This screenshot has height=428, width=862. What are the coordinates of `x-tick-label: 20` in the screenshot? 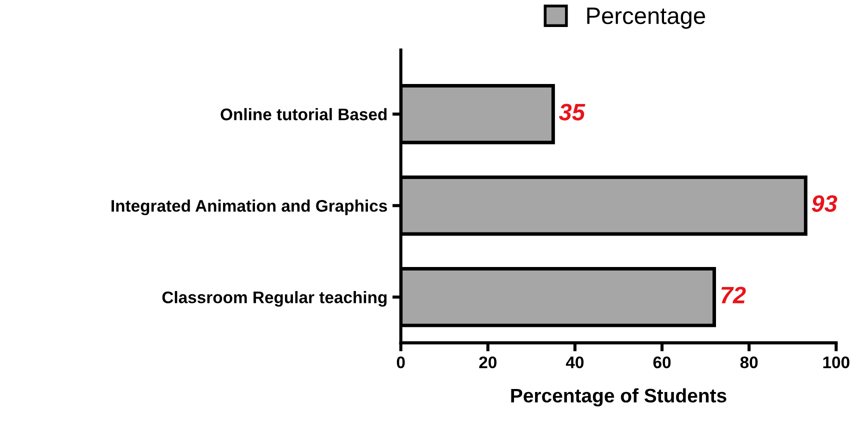 It's located at (487, 362).